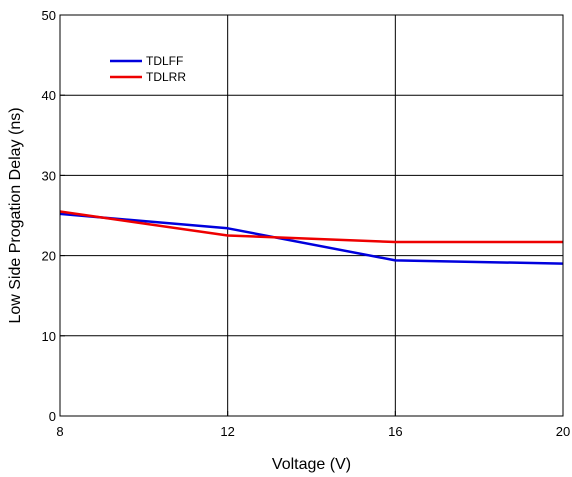  Describe the element at coordinates (15, 215) in the screenshot. I see `y-axis-title: Low Side Progation Delay (ns)` at that location.